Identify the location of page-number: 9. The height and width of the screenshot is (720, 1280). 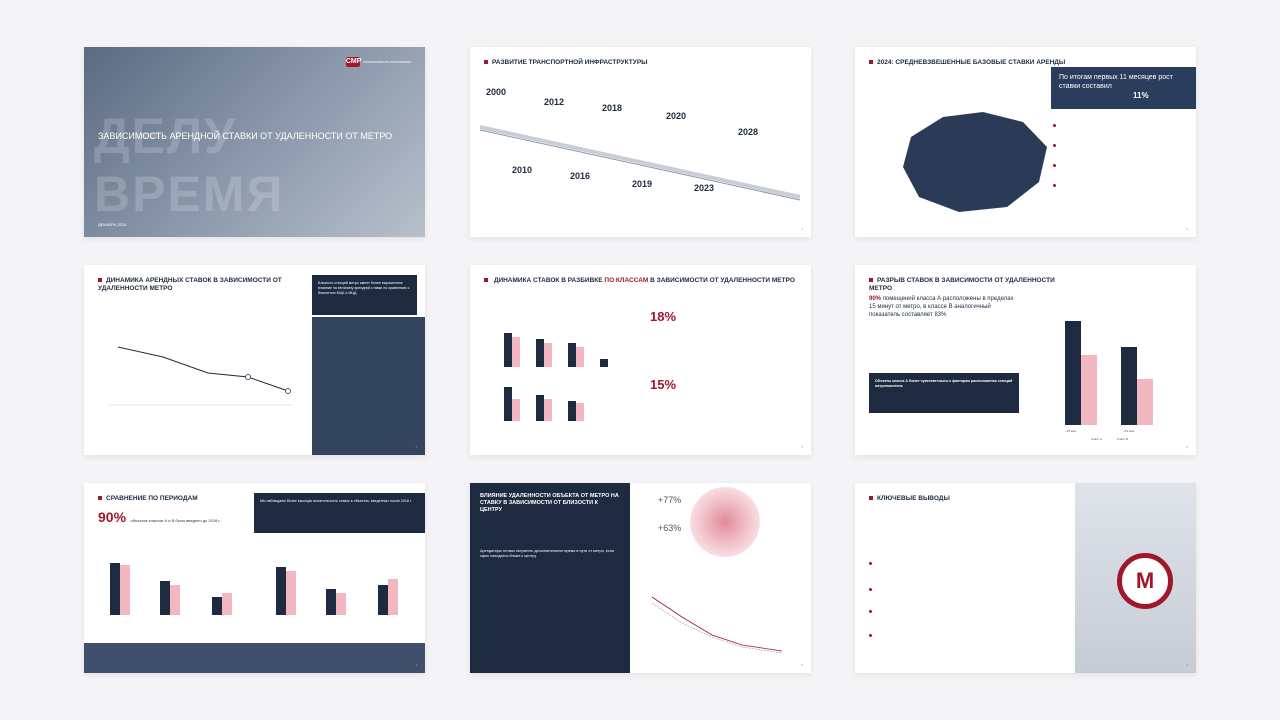
(1187, 665).